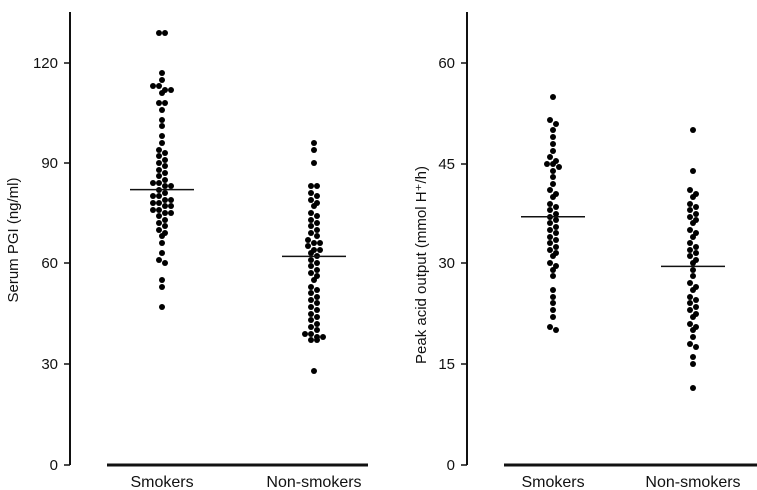 Image resolution: width=757 pixels, height=490 pixels. What do you see at coordinates (446, 164) in the screenshot?
I see `y-tick-label: 45` at bounding box center [446, 164].